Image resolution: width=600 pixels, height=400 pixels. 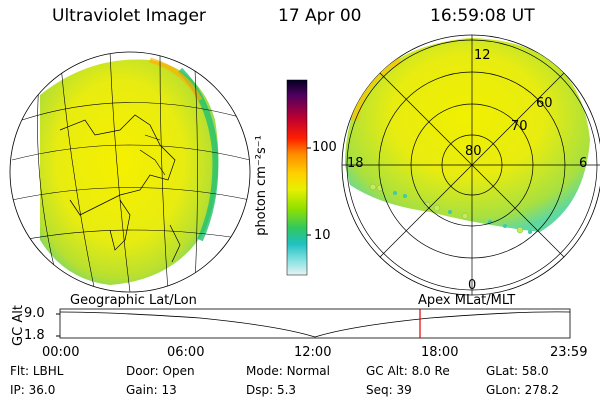 I want to click on mlat-label-70: 70, so click(x=519, y=126).